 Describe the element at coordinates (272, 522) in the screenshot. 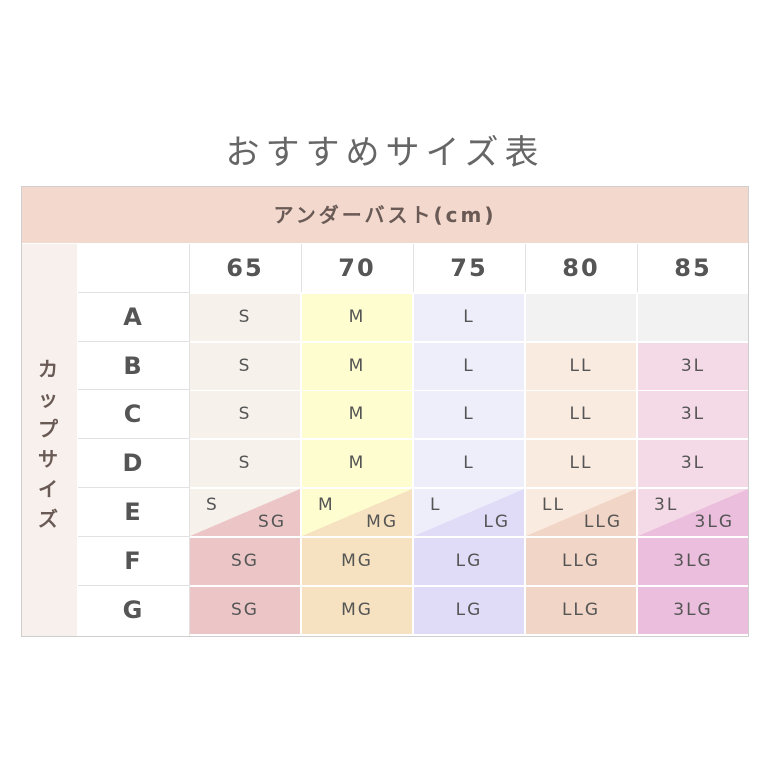

I see `size-label-g: SG` at that location.